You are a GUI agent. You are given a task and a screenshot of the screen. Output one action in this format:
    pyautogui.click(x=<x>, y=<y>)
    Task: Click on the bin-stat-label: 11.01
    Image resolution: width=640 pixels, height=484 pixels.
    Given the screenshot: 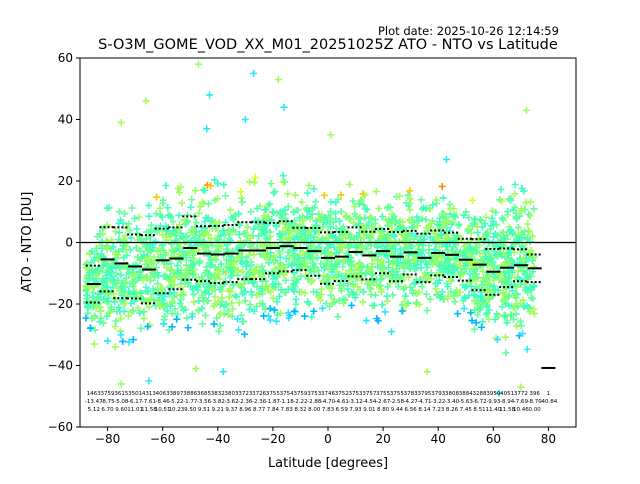 What is the action you would take?
    pyautogui.click(x=135, y=410)
    